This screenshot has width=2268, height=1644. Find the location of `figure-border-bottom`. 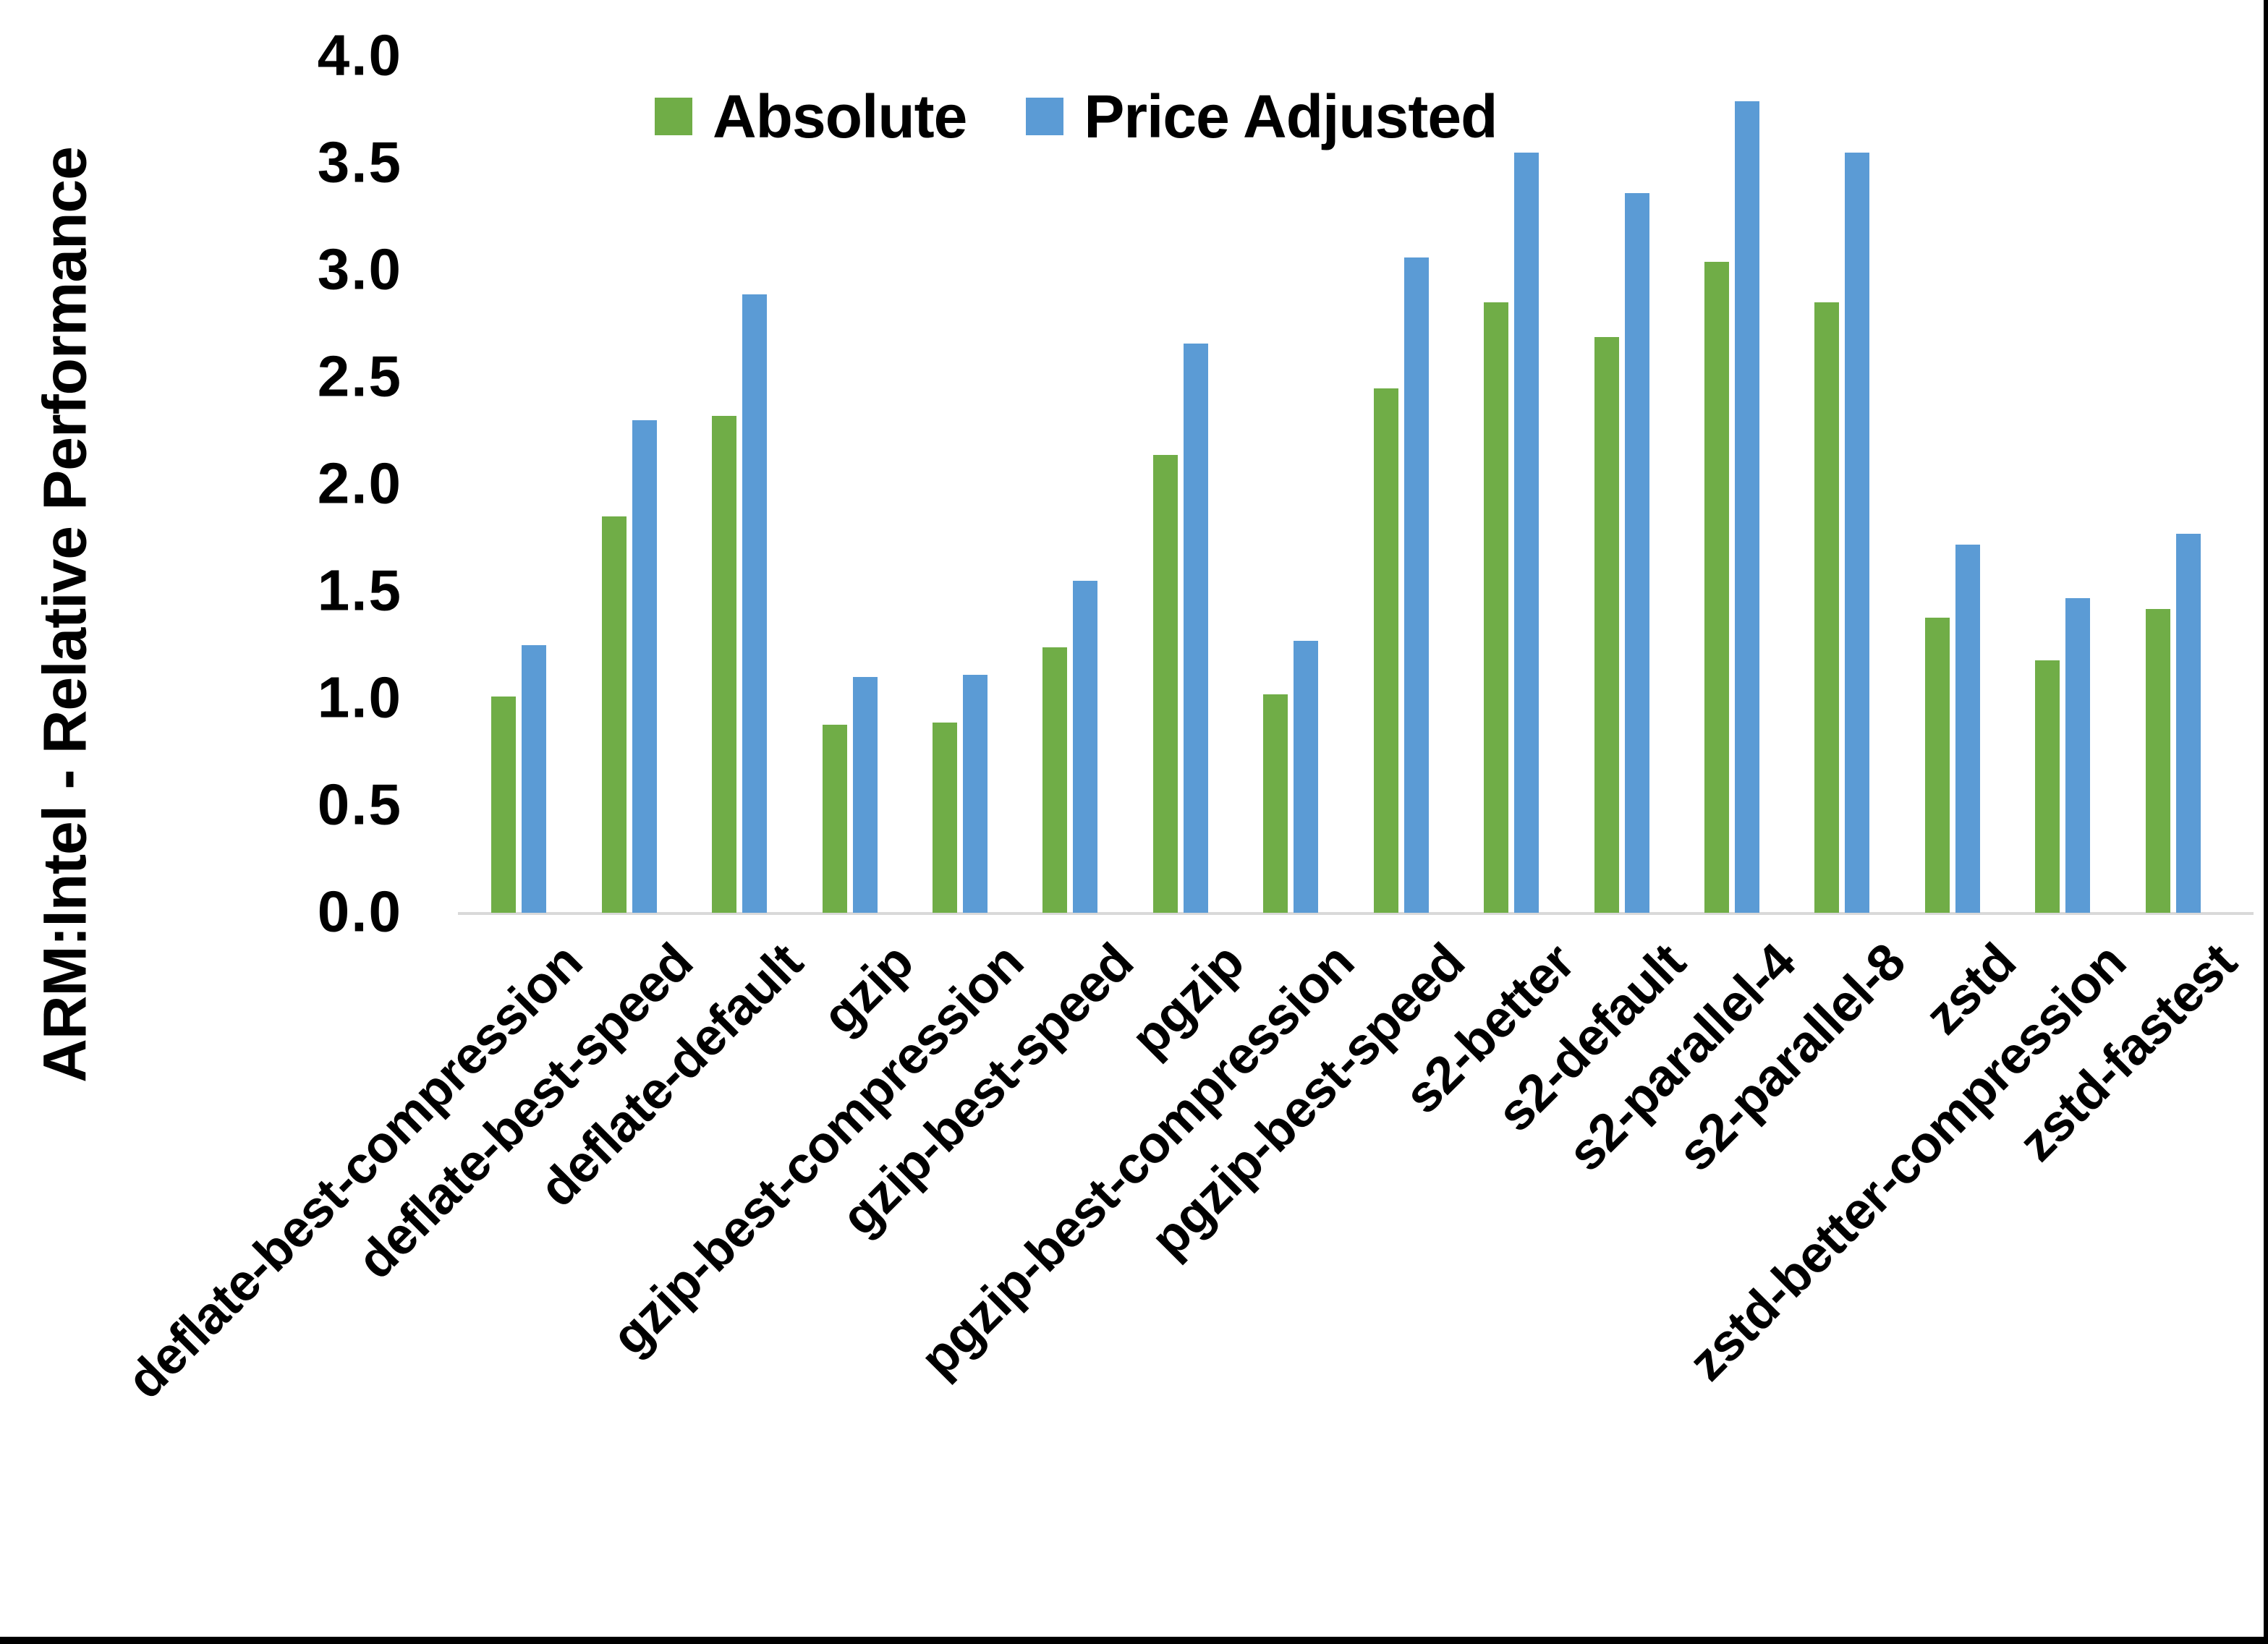

figure-border-bottom is located at coordinates (1134, 1640).